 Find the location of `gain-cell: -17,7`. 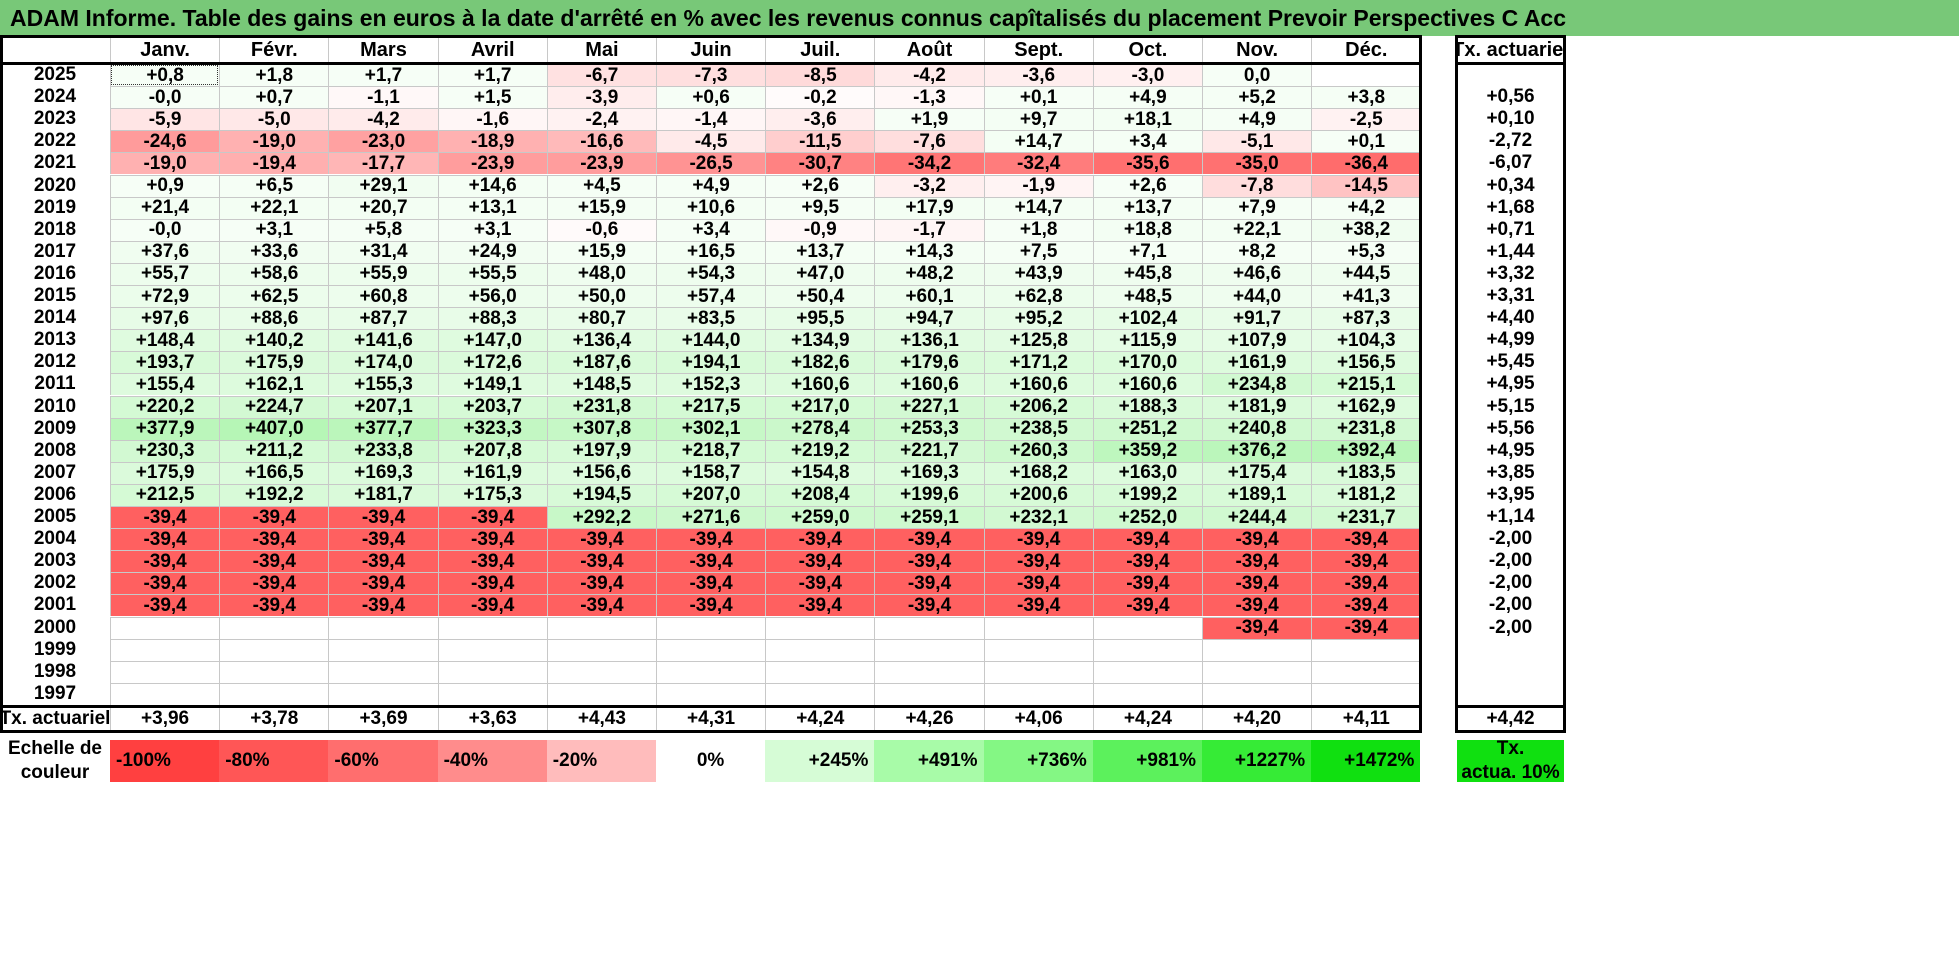

gain-cell: -17,7 is located at coordinates (383, 163).